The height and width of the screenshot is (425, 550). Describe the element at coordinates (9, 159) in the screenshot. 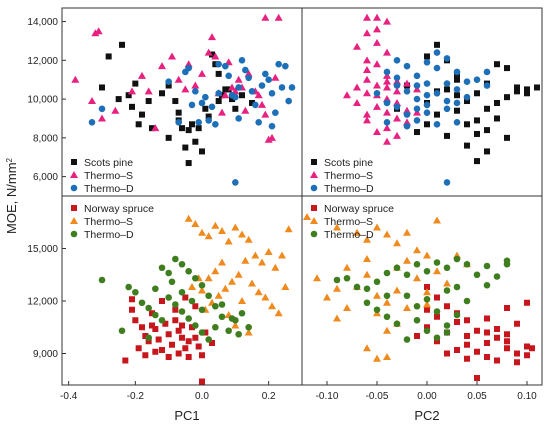

I see `y-axis-title-superscript: 2` at that location.